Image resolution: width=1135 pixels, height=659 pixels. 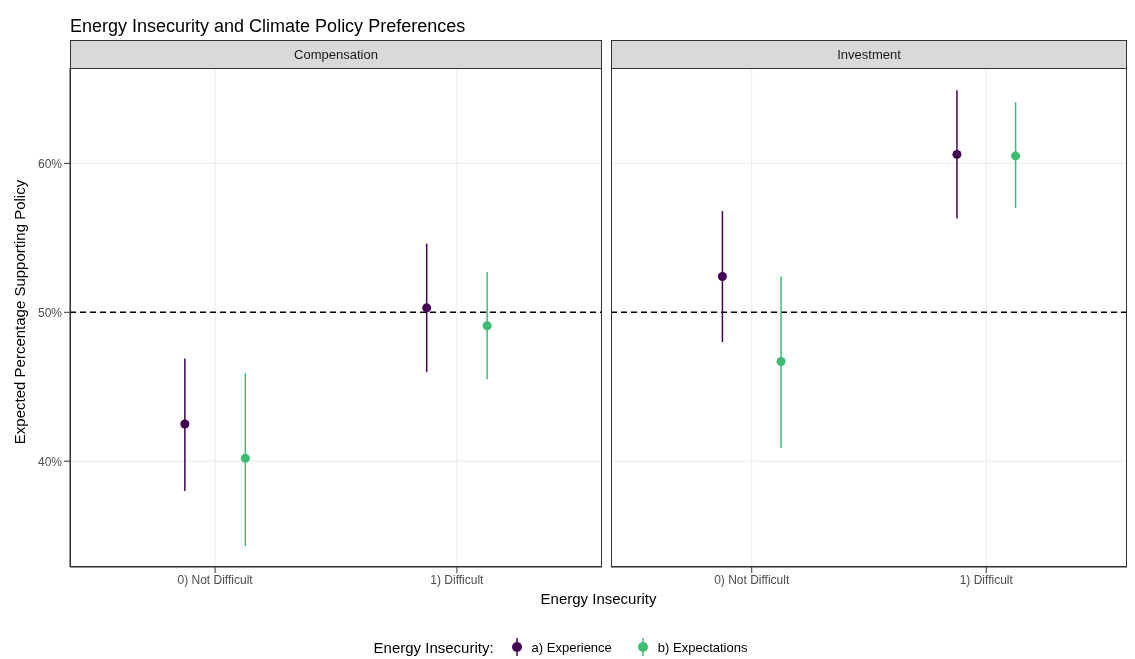 I want to click on chart-title: Energy Insecurity and Climate Policy Preferences, so click(x=268, y=26).